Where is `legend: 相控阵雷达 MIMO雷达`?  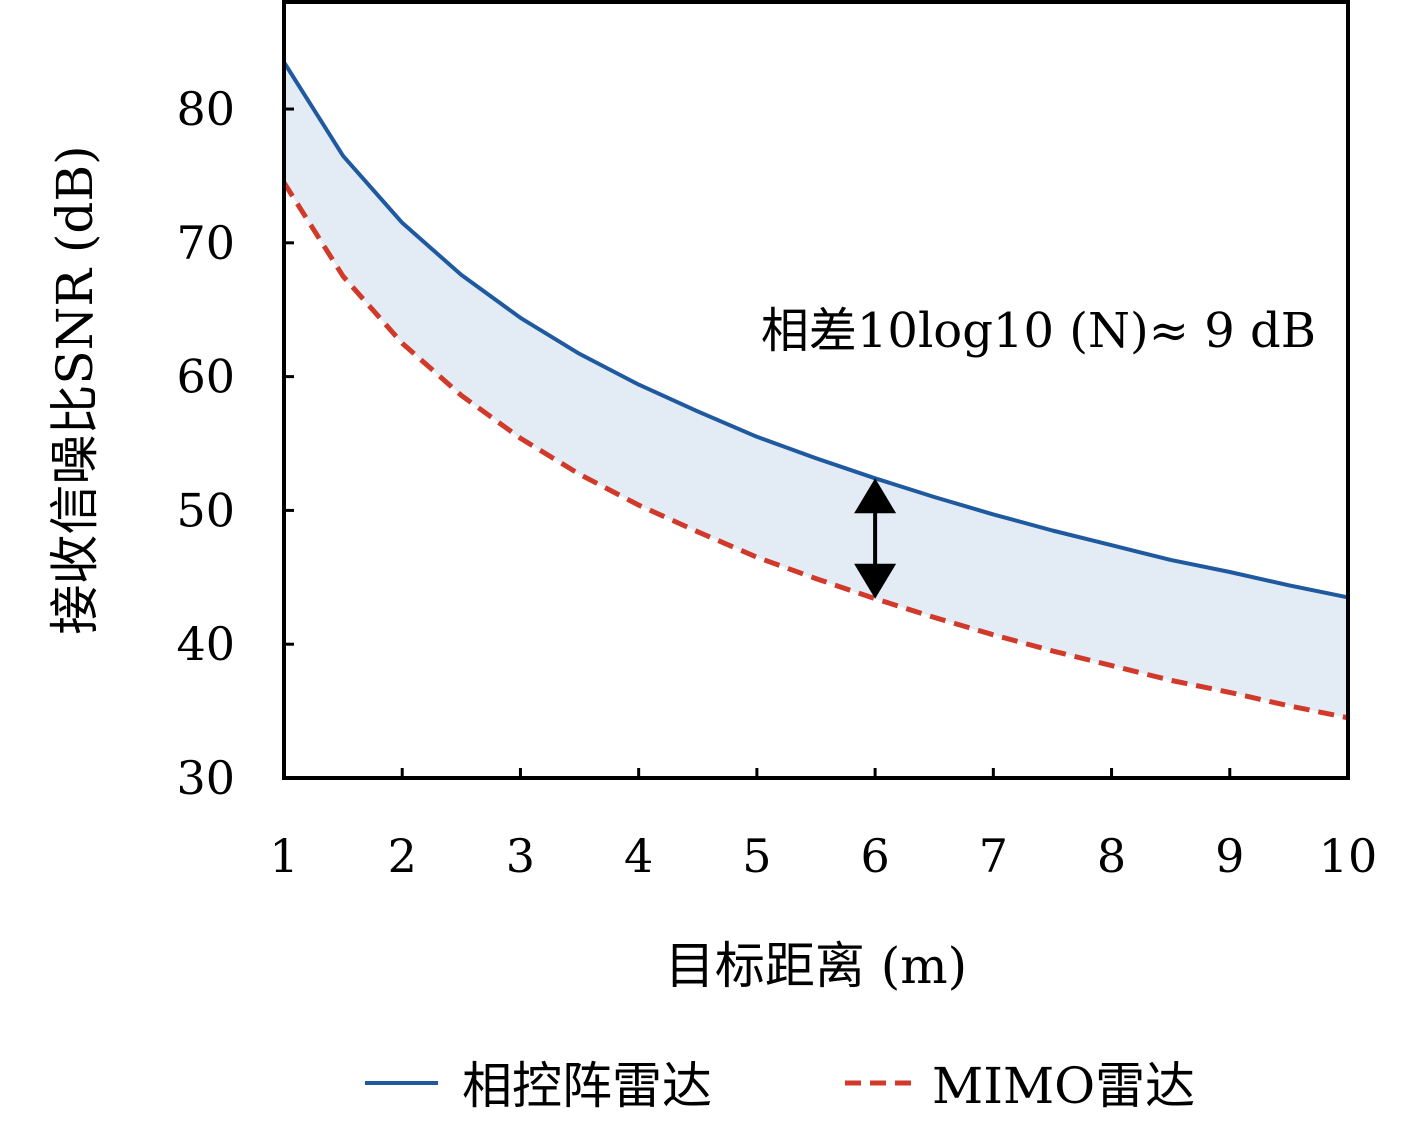 legend: 相控阵雷达 MIMO雷达 is located at coordinates (780, 1086).